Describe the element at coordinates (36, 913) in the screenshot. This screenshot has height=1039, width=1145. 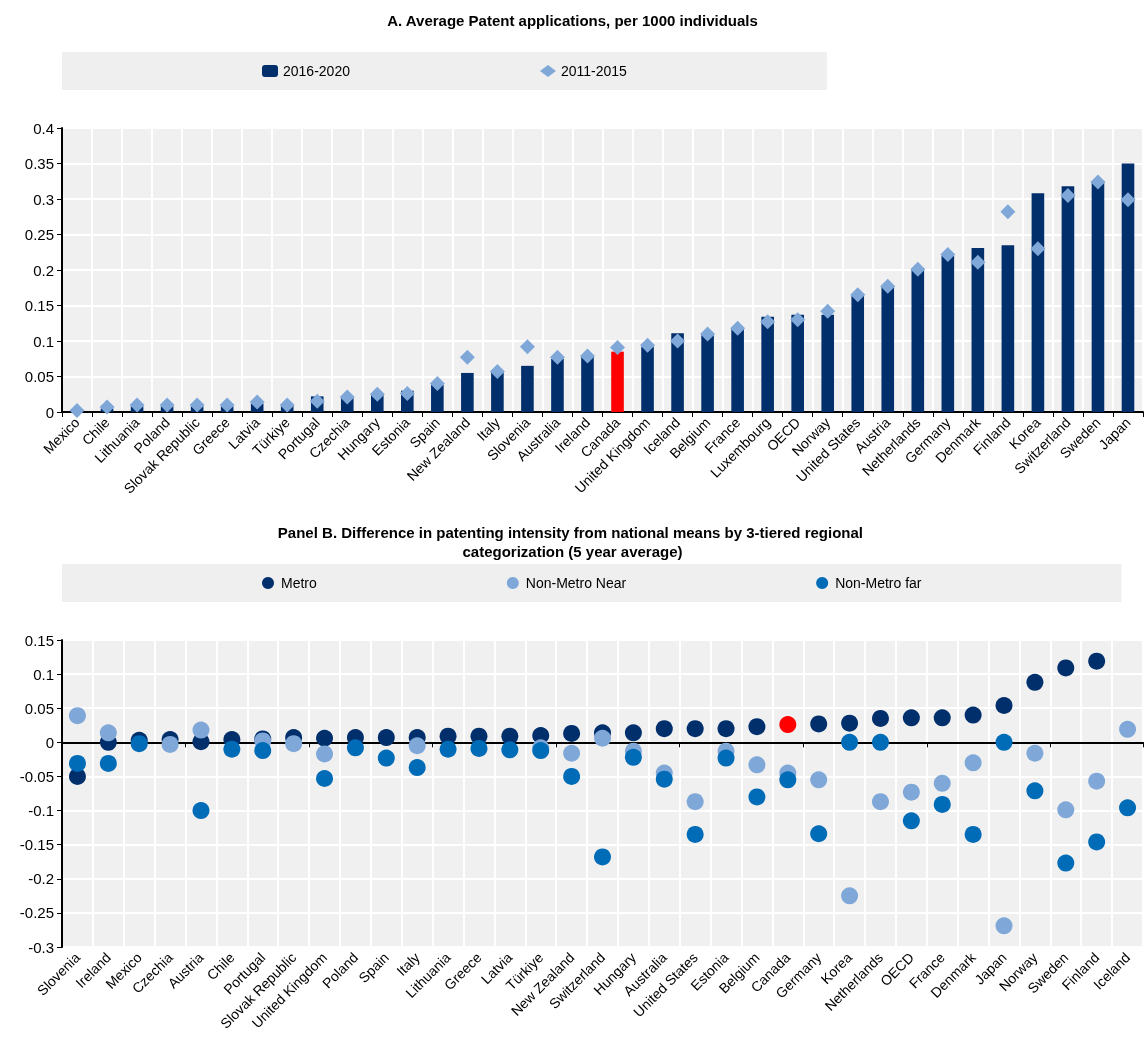
I see `y-tick-label: -0.25` at that location.